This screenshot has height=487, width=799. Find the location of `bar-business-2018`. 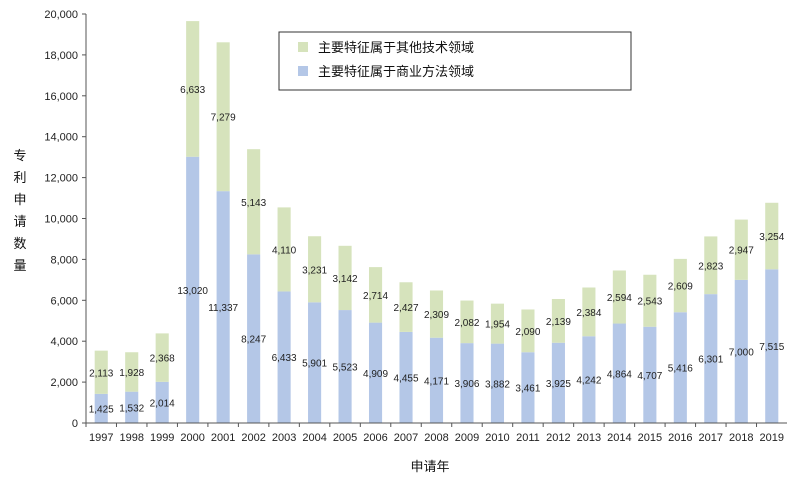

bar-business-2018 is located at coordinates (741, 351).